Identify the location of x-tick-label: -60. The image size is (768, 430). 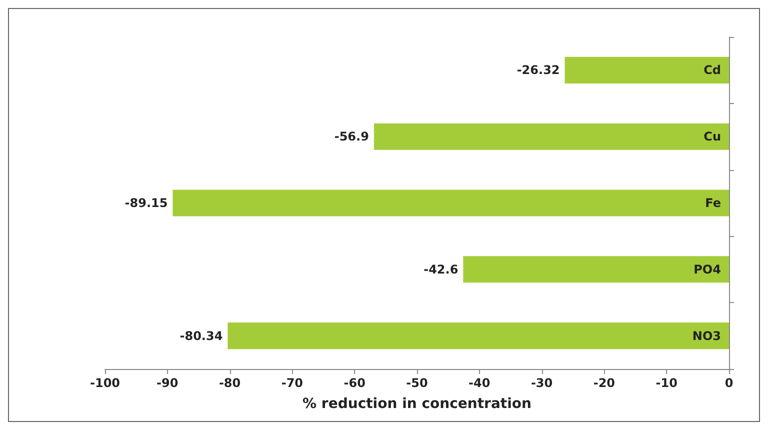
(355, 383).